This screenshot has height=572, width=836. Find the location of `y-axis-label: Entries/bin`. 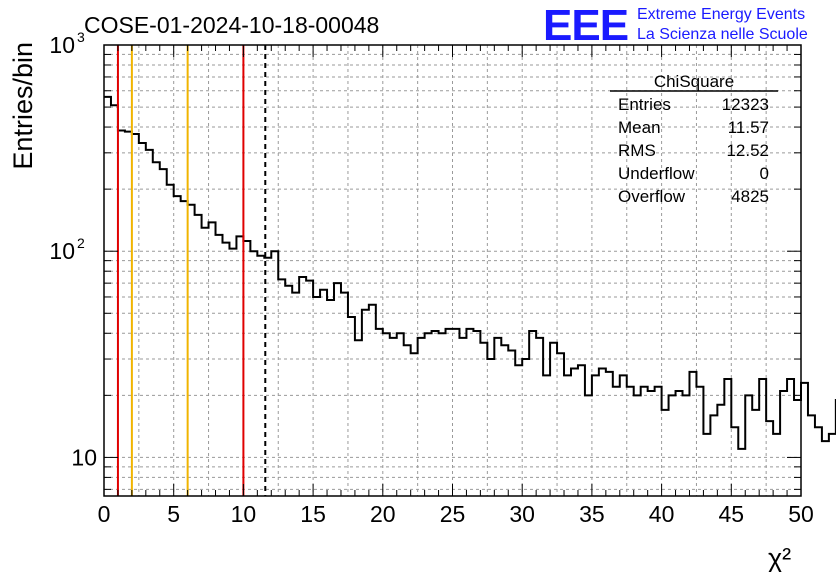

y-axis-label: Entries/bin is located at coordinates (23, 106).